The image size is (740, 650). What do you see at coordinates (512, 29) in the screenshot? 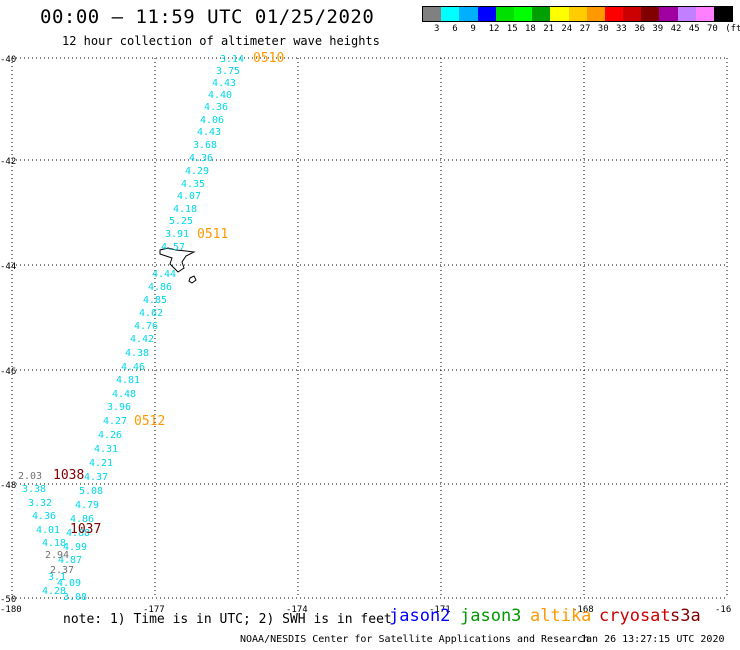
I see `legend-label: 15` at bounding box center [512, 29].